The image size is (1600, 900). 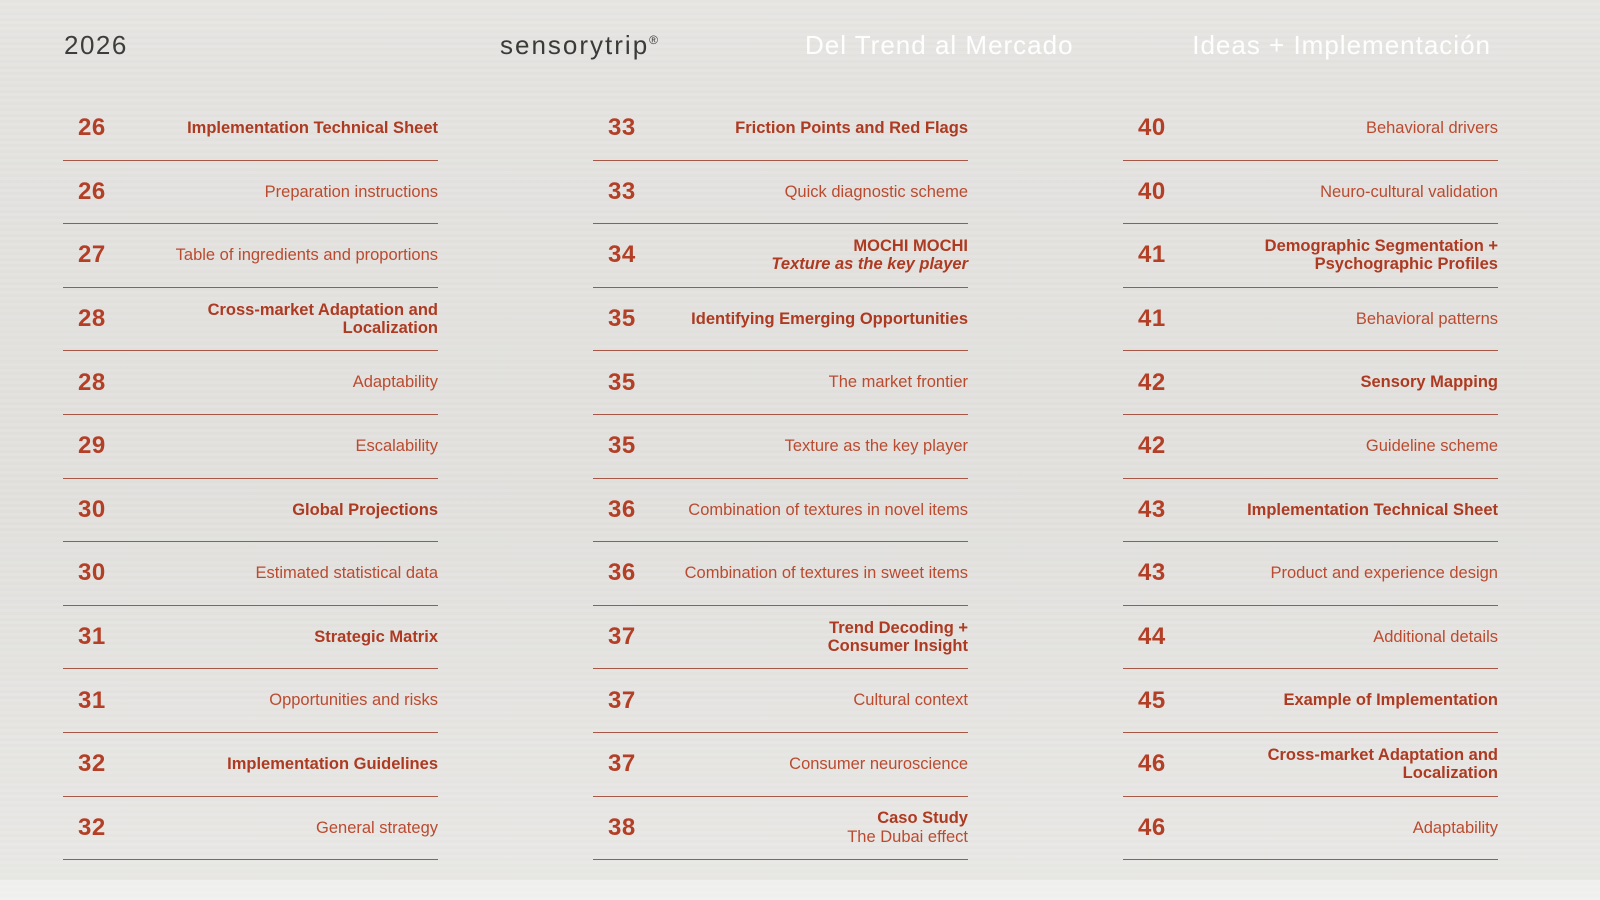 I want to click on entry-title-line: Implementation Guidelines, so click(x=332, y=764).